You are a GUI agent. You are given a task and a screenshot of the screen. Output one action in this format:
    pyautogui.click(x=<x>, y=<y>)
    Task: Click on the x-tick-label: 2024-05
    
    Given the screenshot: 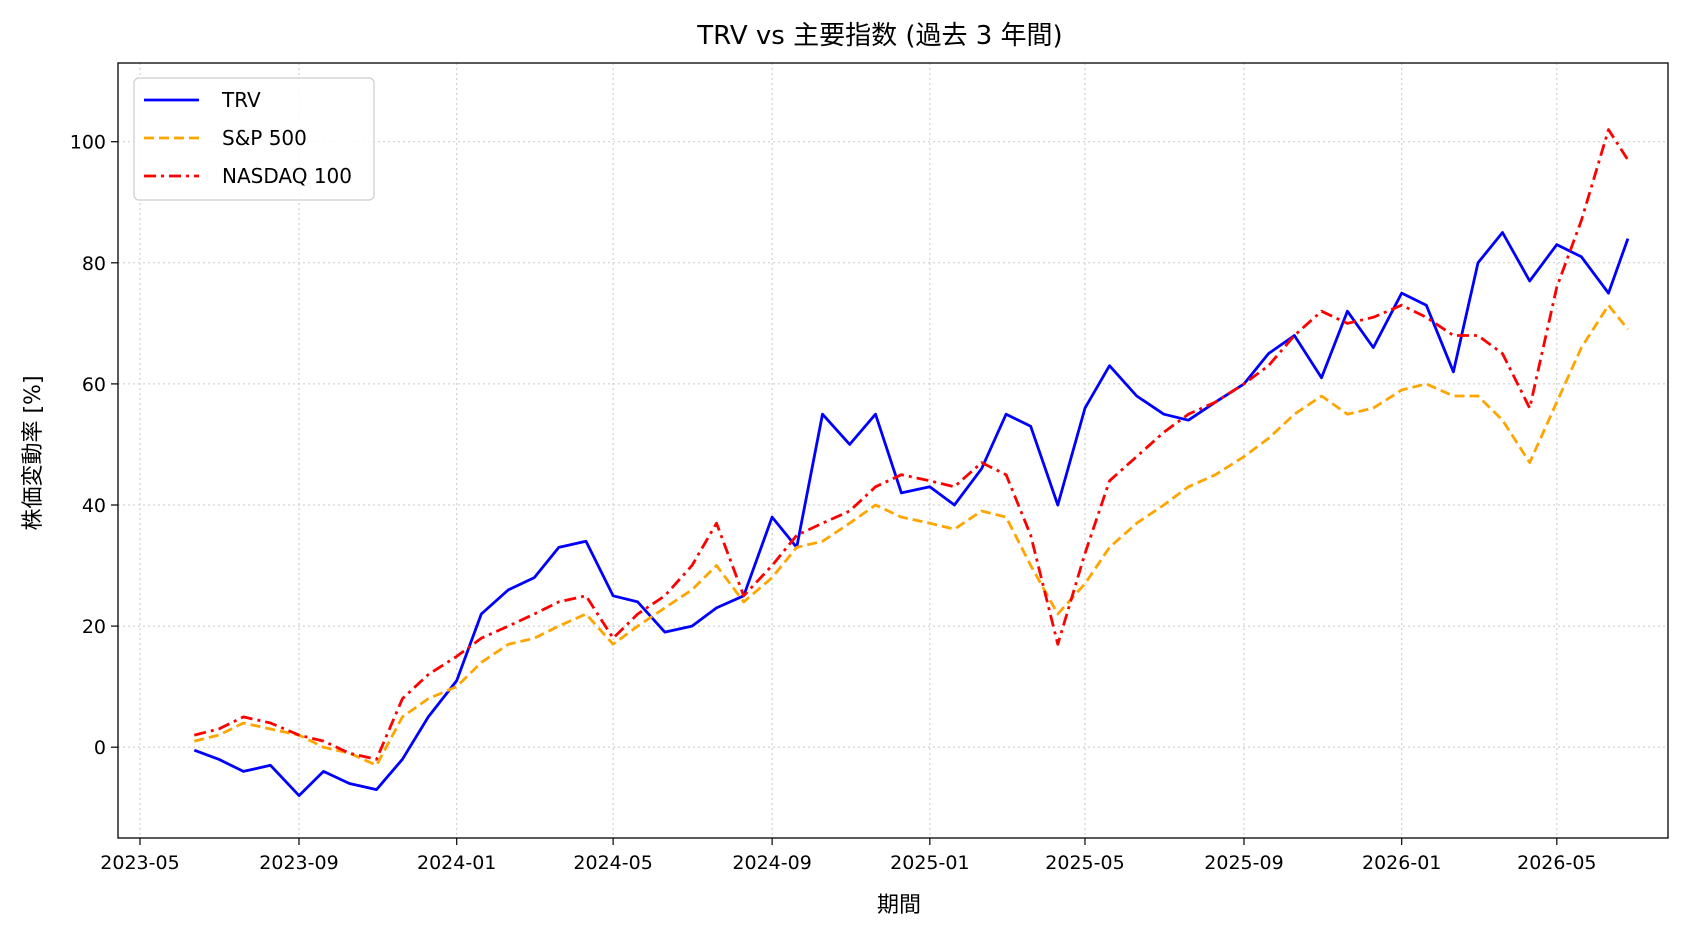 What is the action you would take?
    pyautogui.click(x=612, y=863)
    